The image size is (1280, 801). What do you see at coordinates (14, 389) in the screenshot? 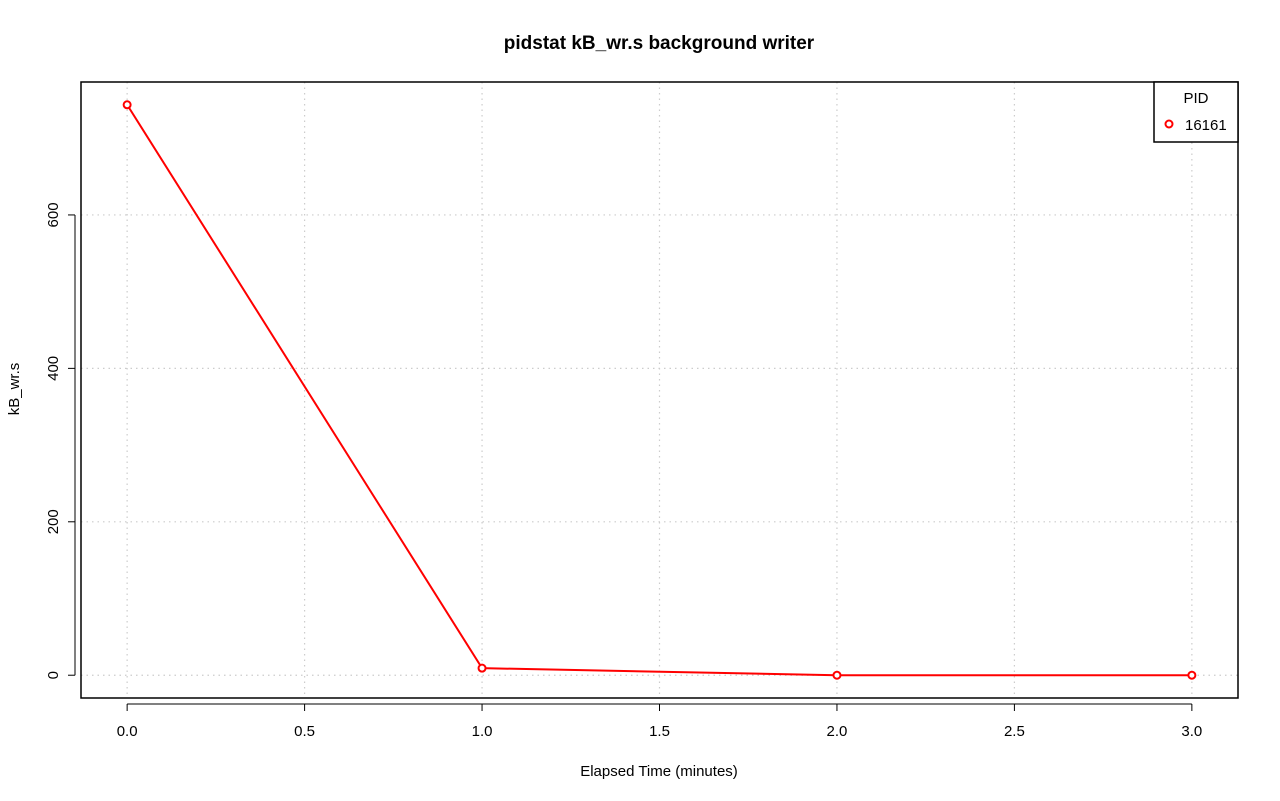
I see `y-axis-label: kB_wr.s` at bounding box center [14, 389].